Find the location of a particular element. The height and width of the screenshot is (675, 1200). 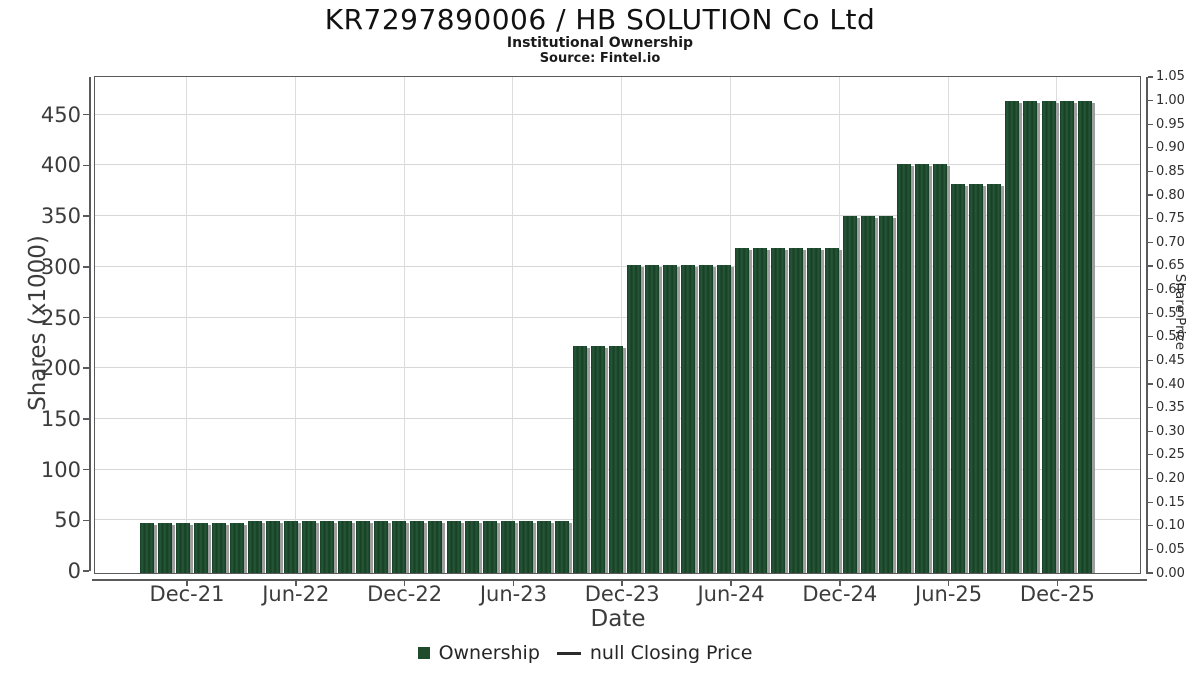

x-axis-spine-bottom is located at coordinates (619, 580).